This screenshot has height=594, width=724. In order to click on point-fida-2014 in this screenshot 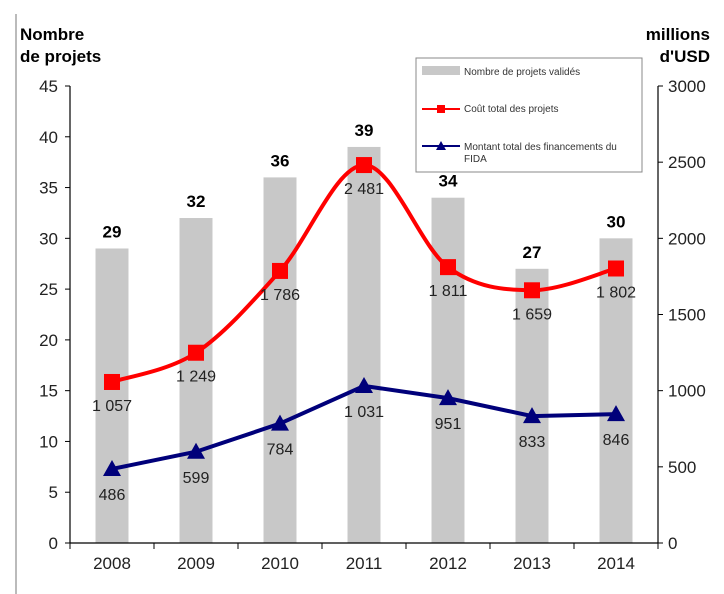, I will do `click(616, 413)`.